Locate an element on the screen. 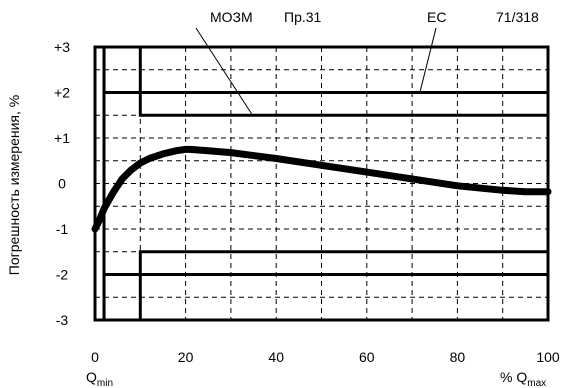 Image resolution: width=563 pixels, height=388 pixels. label-mozm: МОЗМ is located at coordinates (231, 17).